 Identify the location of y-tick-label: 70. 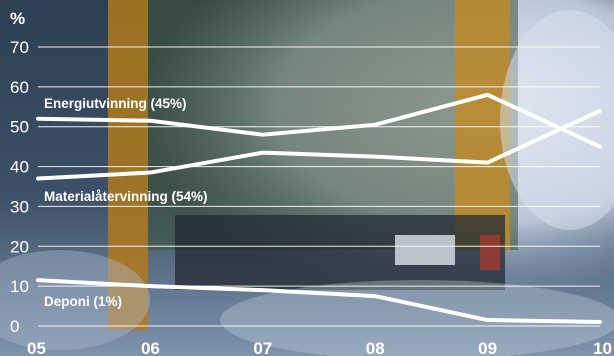
(19, 47).